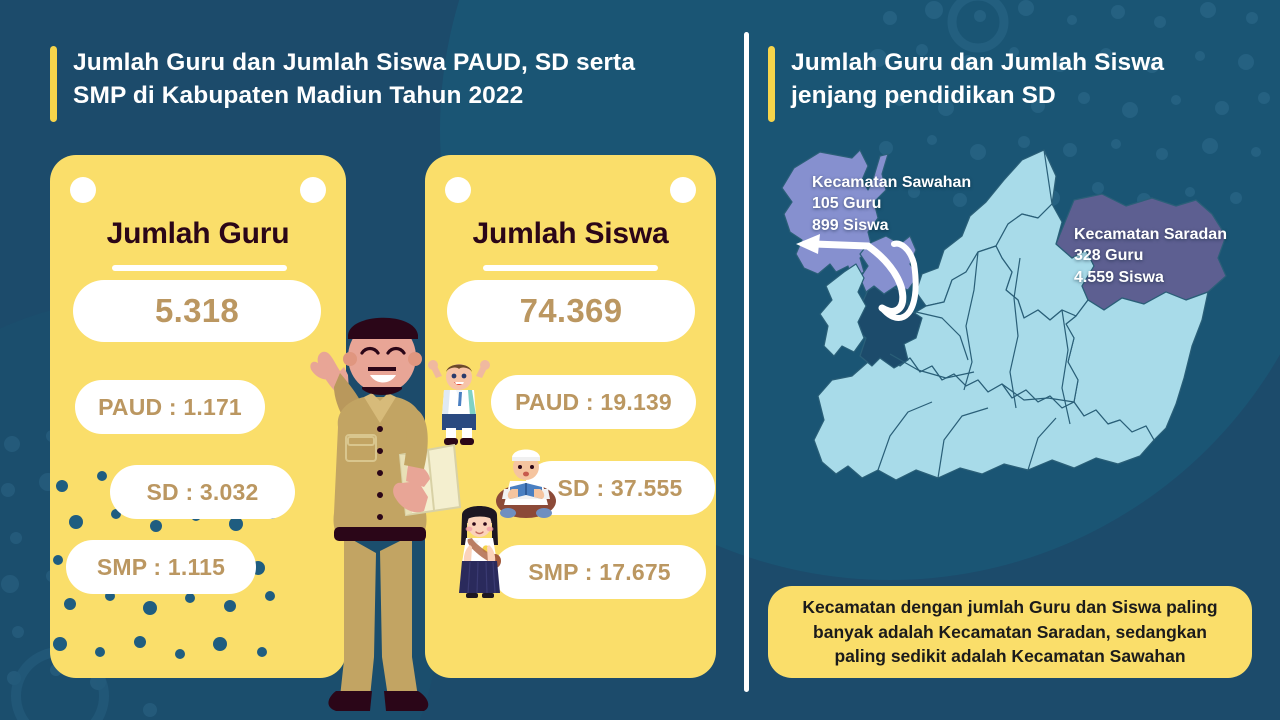 The width and height of the screenshot is (1280, 720). I want to click on title-accent-bar-right, so click(771, 84).